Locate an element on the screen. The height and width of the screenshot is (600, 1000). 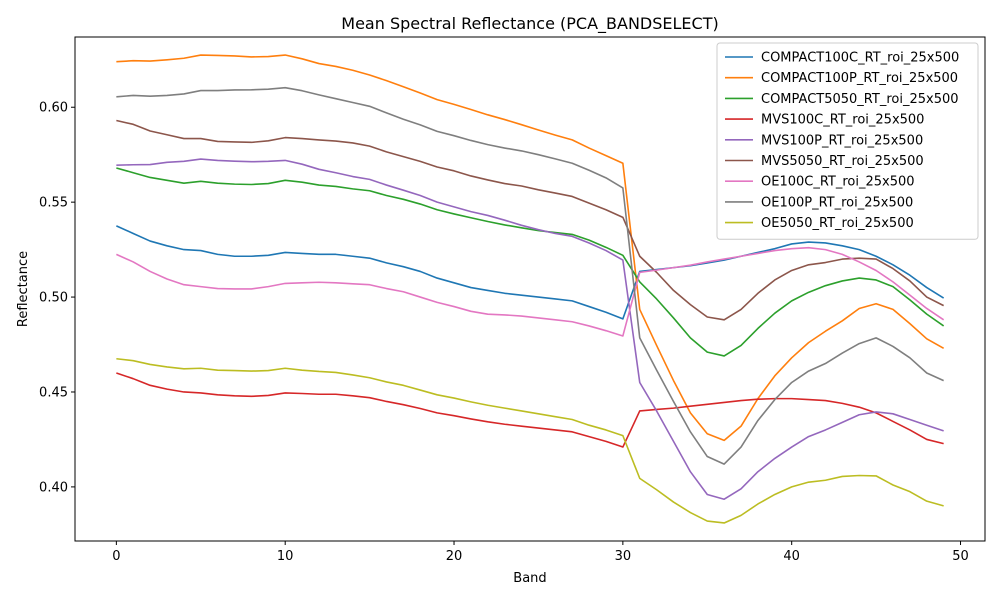
x-tick-label: 50 is located at coordinates (960, 556).